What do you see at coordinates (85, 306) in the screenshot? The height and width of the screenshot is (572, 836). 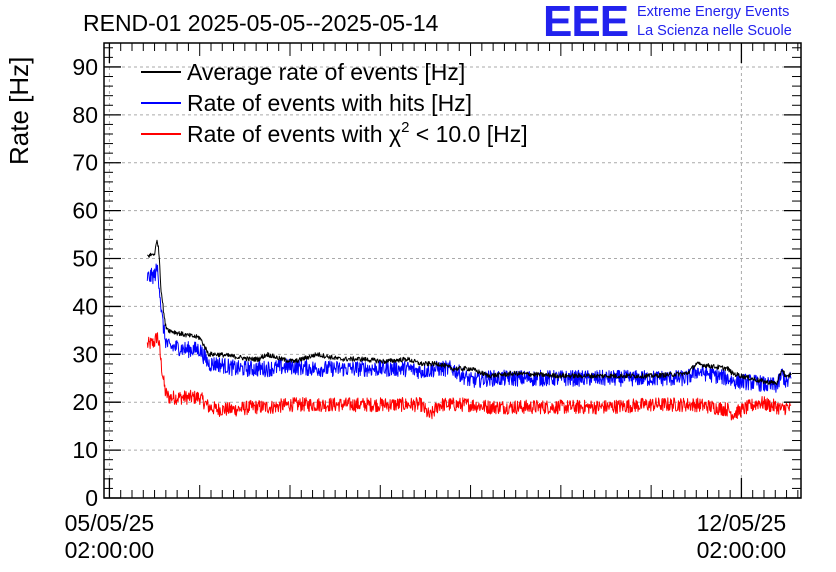 I see `y-tick-label: 40` at bounding box center [85, 306].